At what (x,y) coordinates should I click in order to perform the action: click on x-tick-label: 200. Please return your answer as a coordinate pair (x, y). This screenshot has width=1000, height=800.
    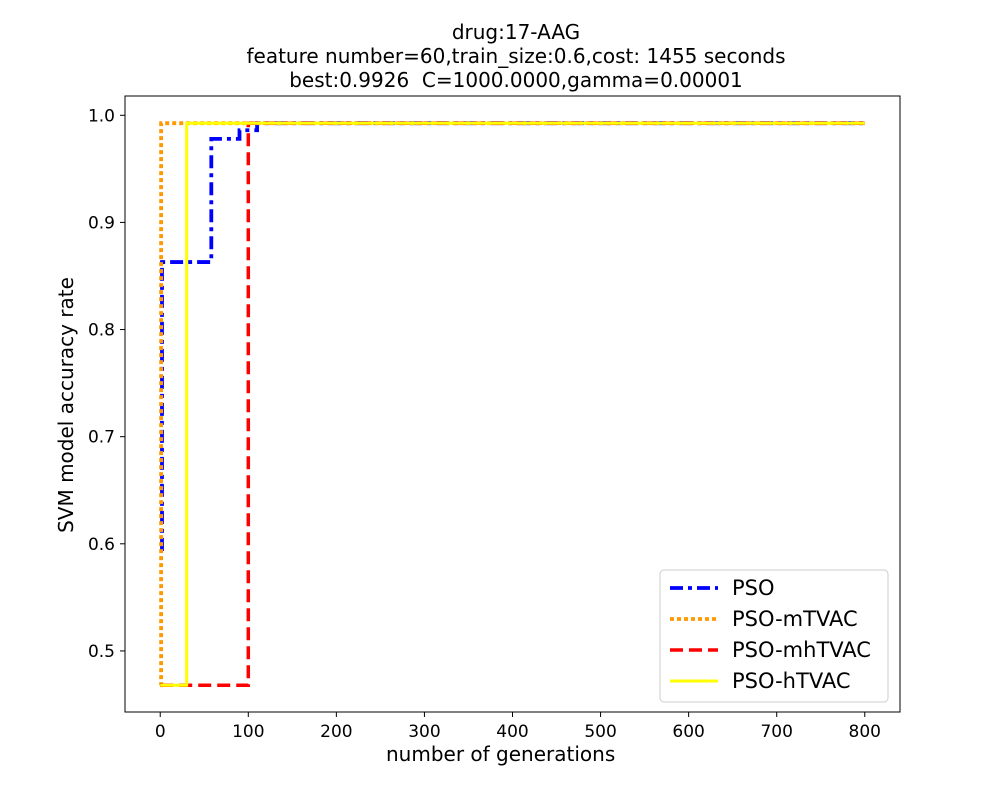
    Looking at the image, I should click on (336, 732).